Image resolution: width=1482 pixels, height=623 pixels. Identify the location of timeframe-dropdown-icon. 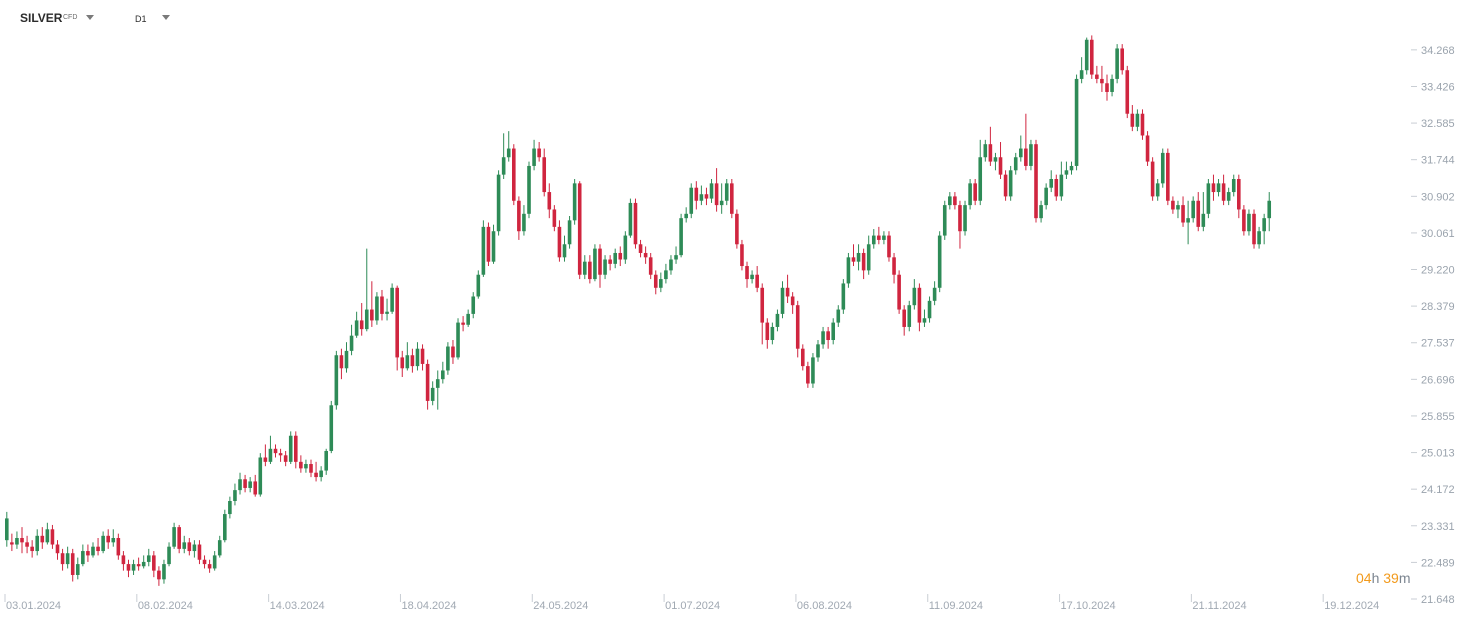
(166, 17).